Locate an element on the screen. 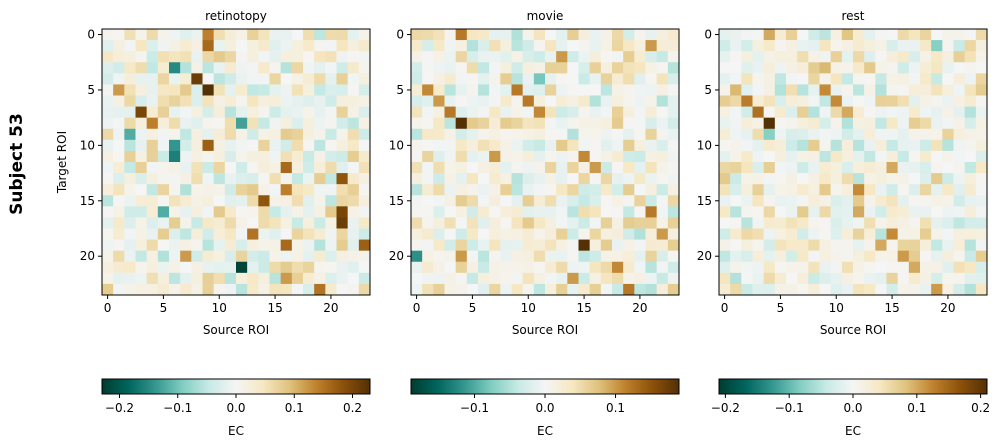 This screenshot has width=1002, height=447. colorbar-tick-label: 0.2 is located at coordinates (352, 408).